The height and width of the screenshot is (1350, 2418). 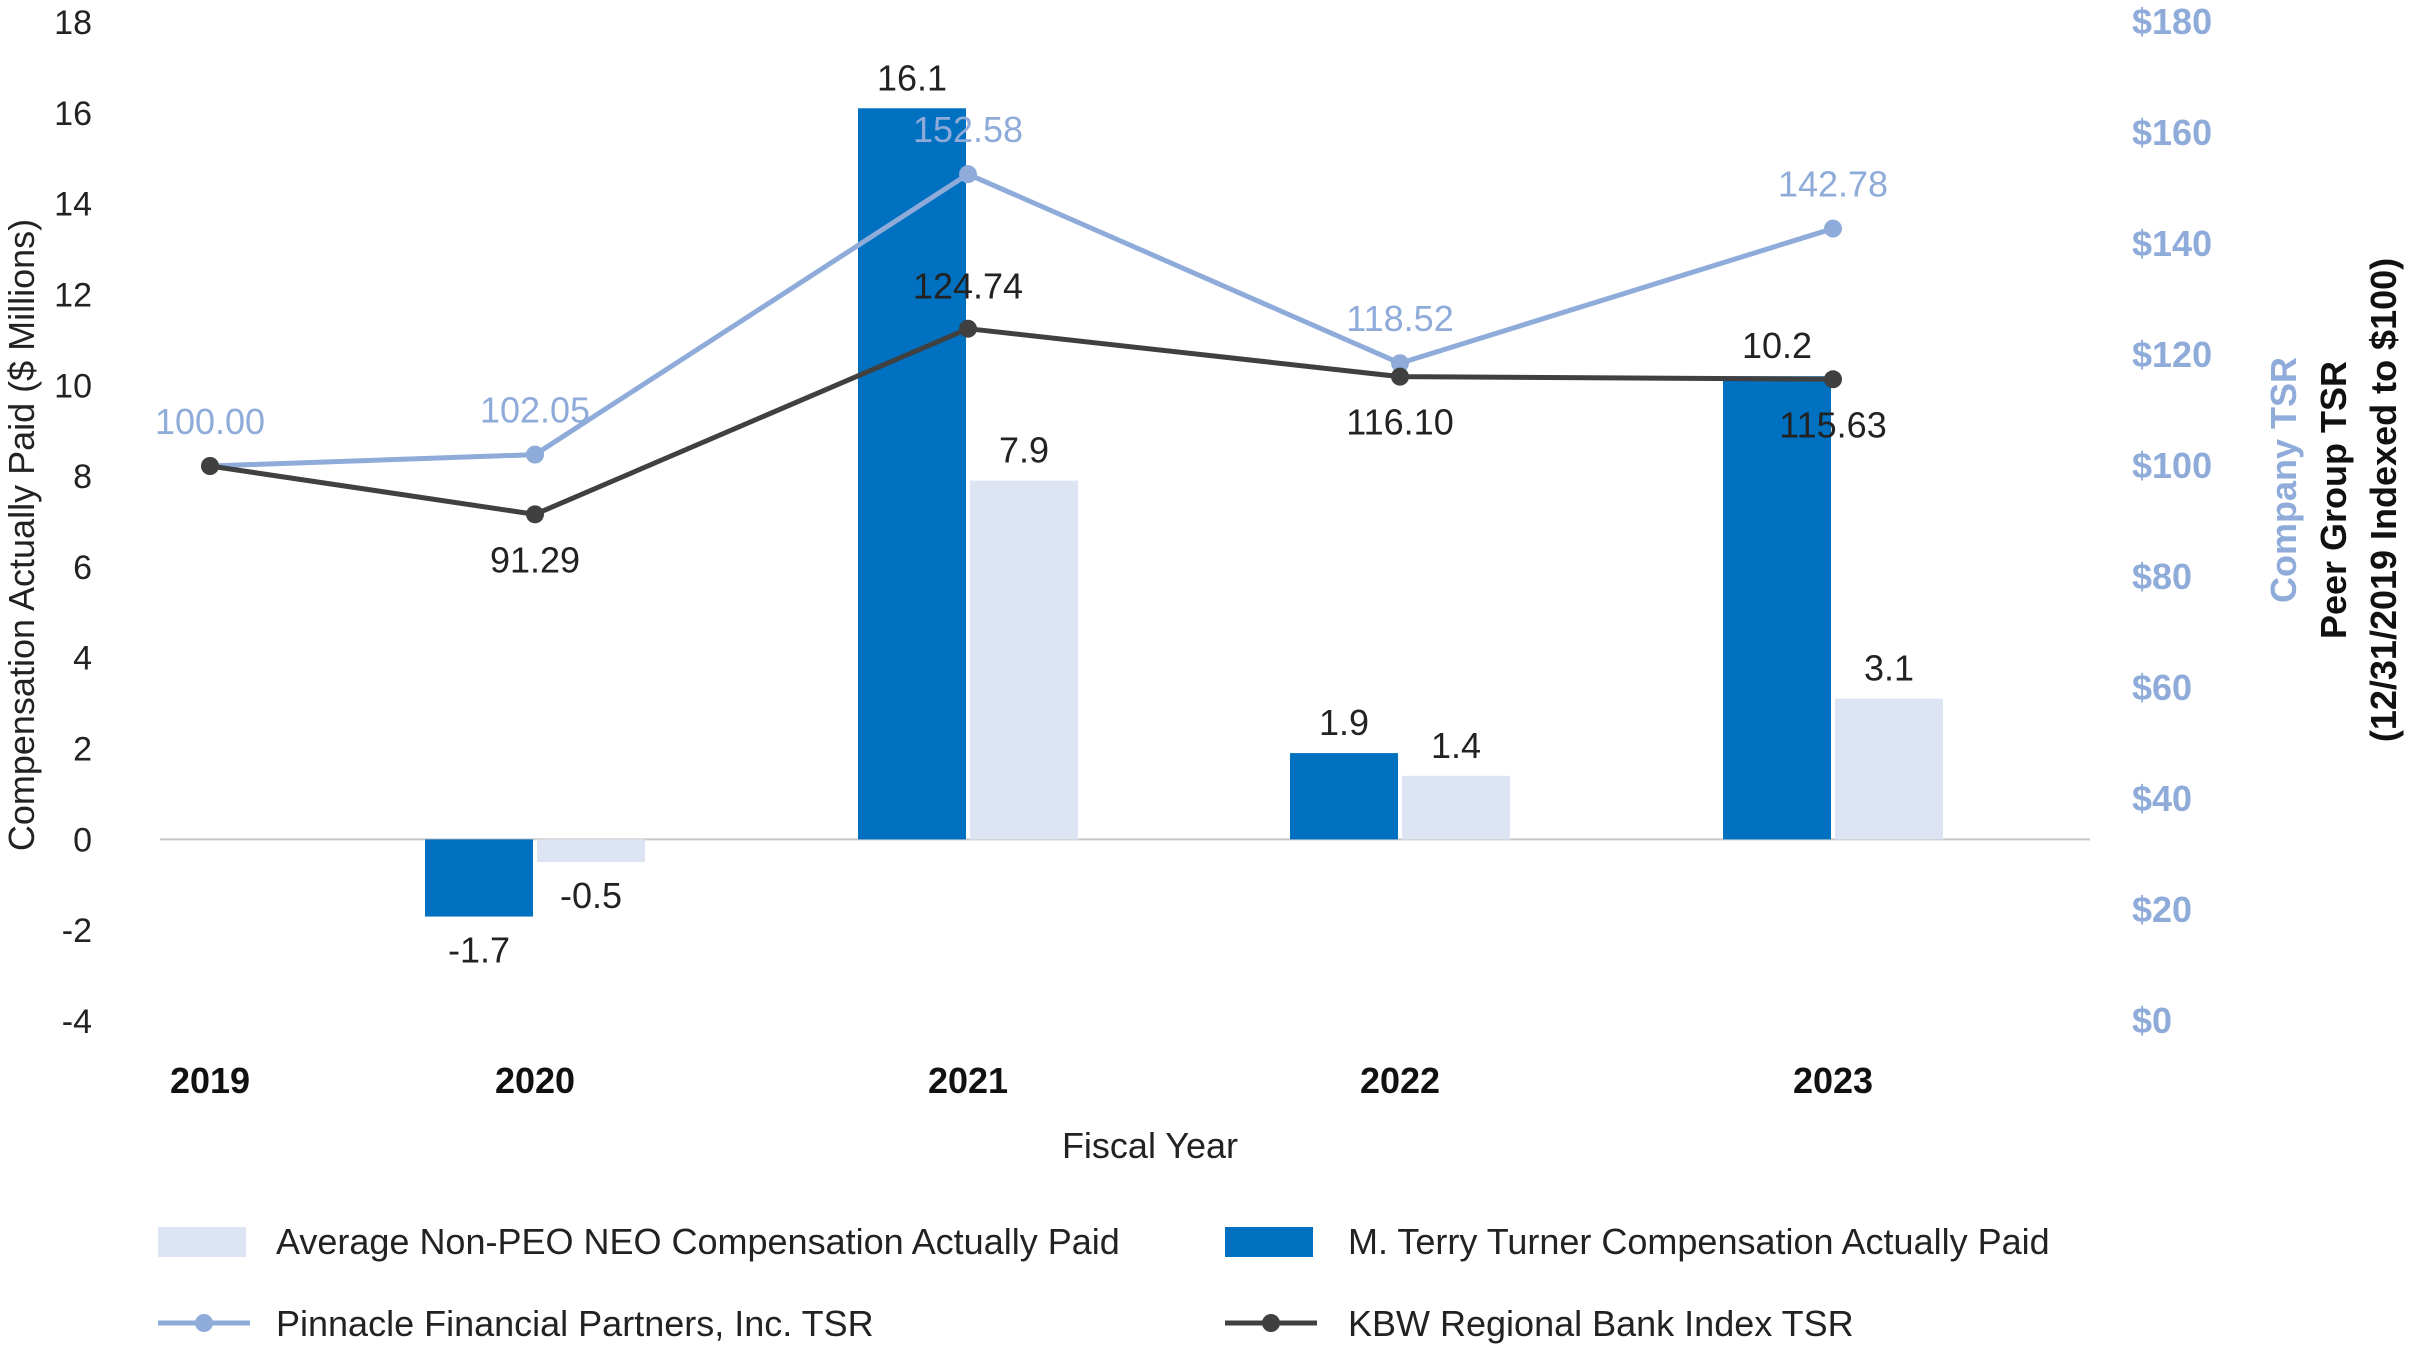 I want to click on y2-tick-label: $40, so click(x=2162, y=798).